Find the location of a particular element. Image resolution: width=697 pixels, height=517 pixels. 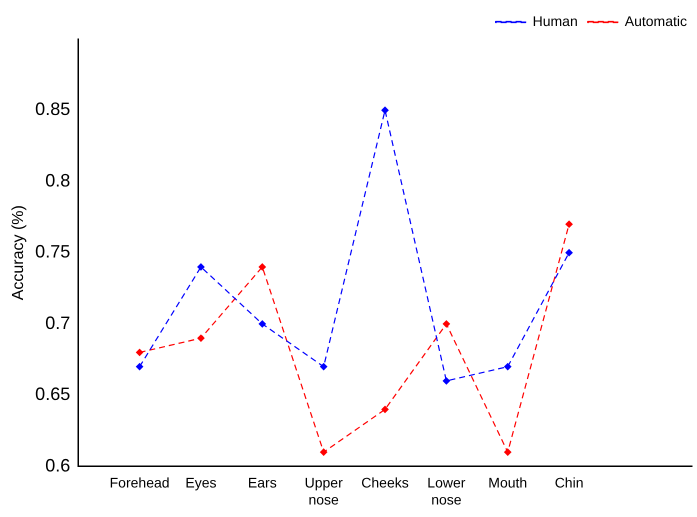

x-tick-label: Eyes is located at coordinates (201, 482).